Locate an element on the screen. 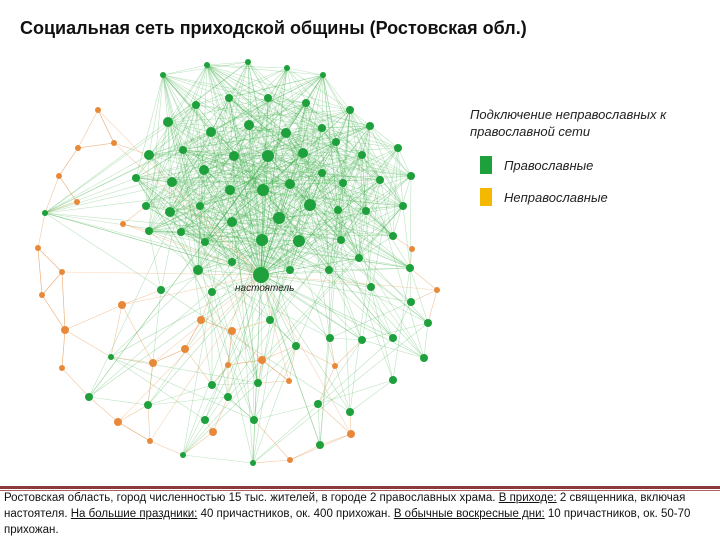 Image resolution: width=720 pixels, height=540 pixels. caption-text-3: 40 причастников, ок. 400 прихожан. is located at coordinates (295, 514).